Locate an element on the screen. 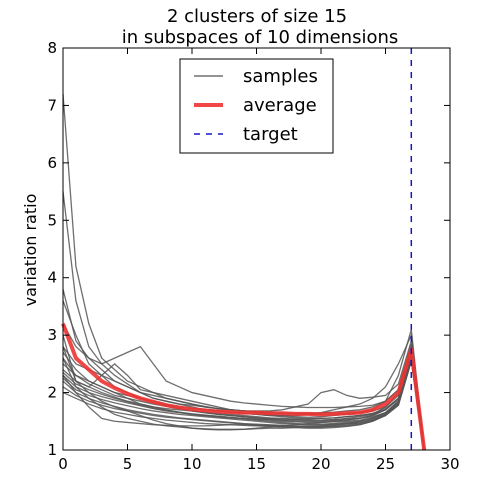  x-tick-label-10: 10 is located at coordinates (191, 464).